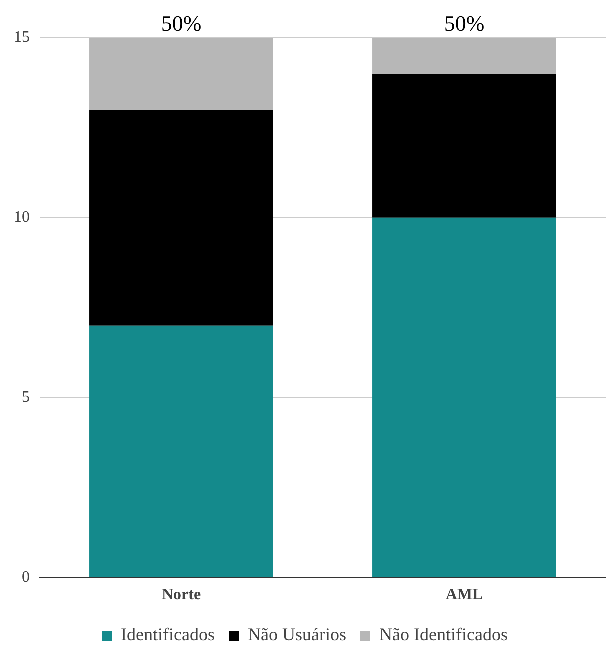  Describe the element at coordinates (26, 577) in the screenshot. I see `y-tick-label: 0` at that location.